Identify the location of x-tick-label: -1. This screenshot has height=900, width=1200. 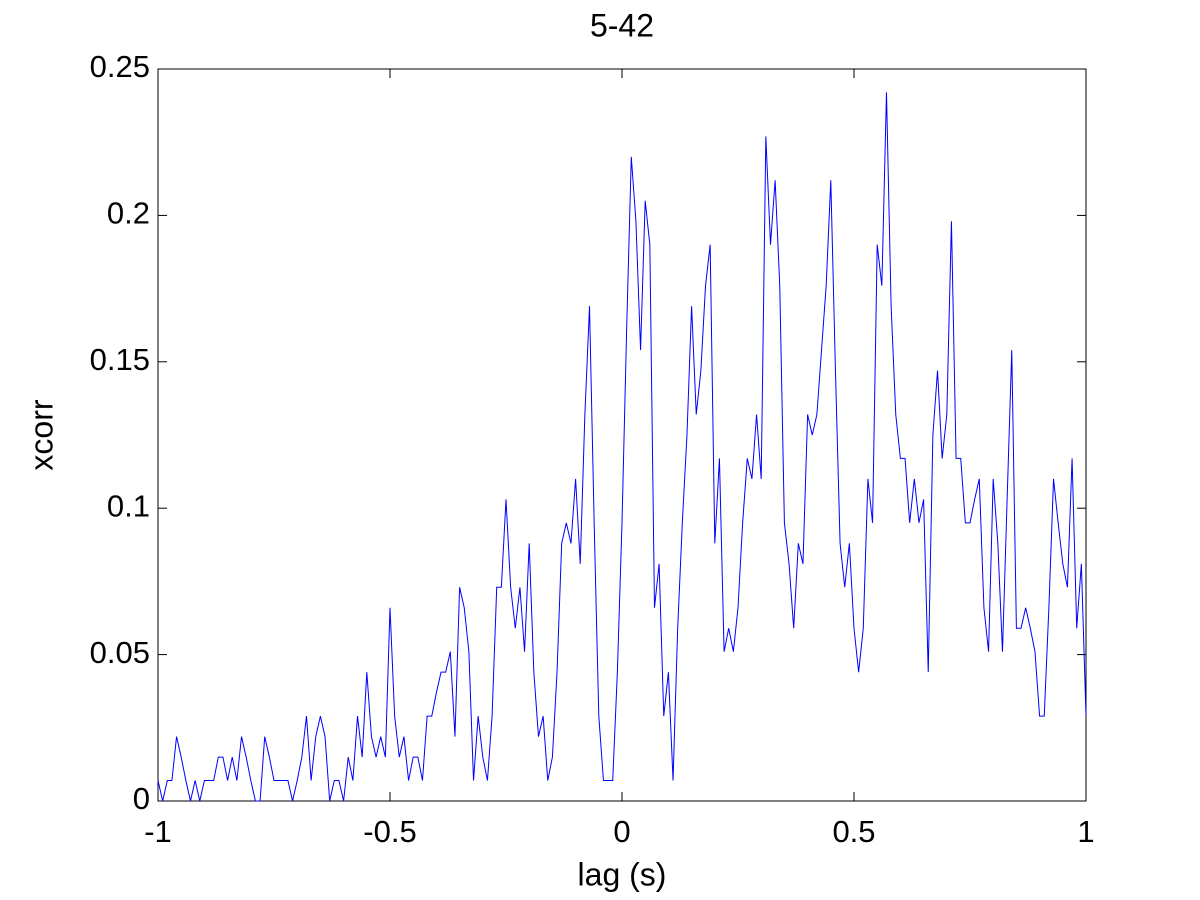
(158, 831).